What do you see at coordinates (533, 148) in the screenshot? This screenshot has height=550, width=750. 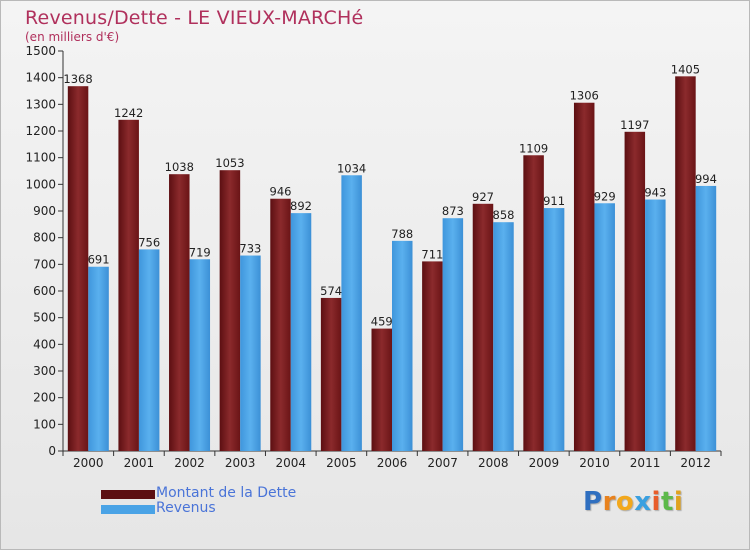 I see `data-label: 1109` at bounding box center [533, 148].